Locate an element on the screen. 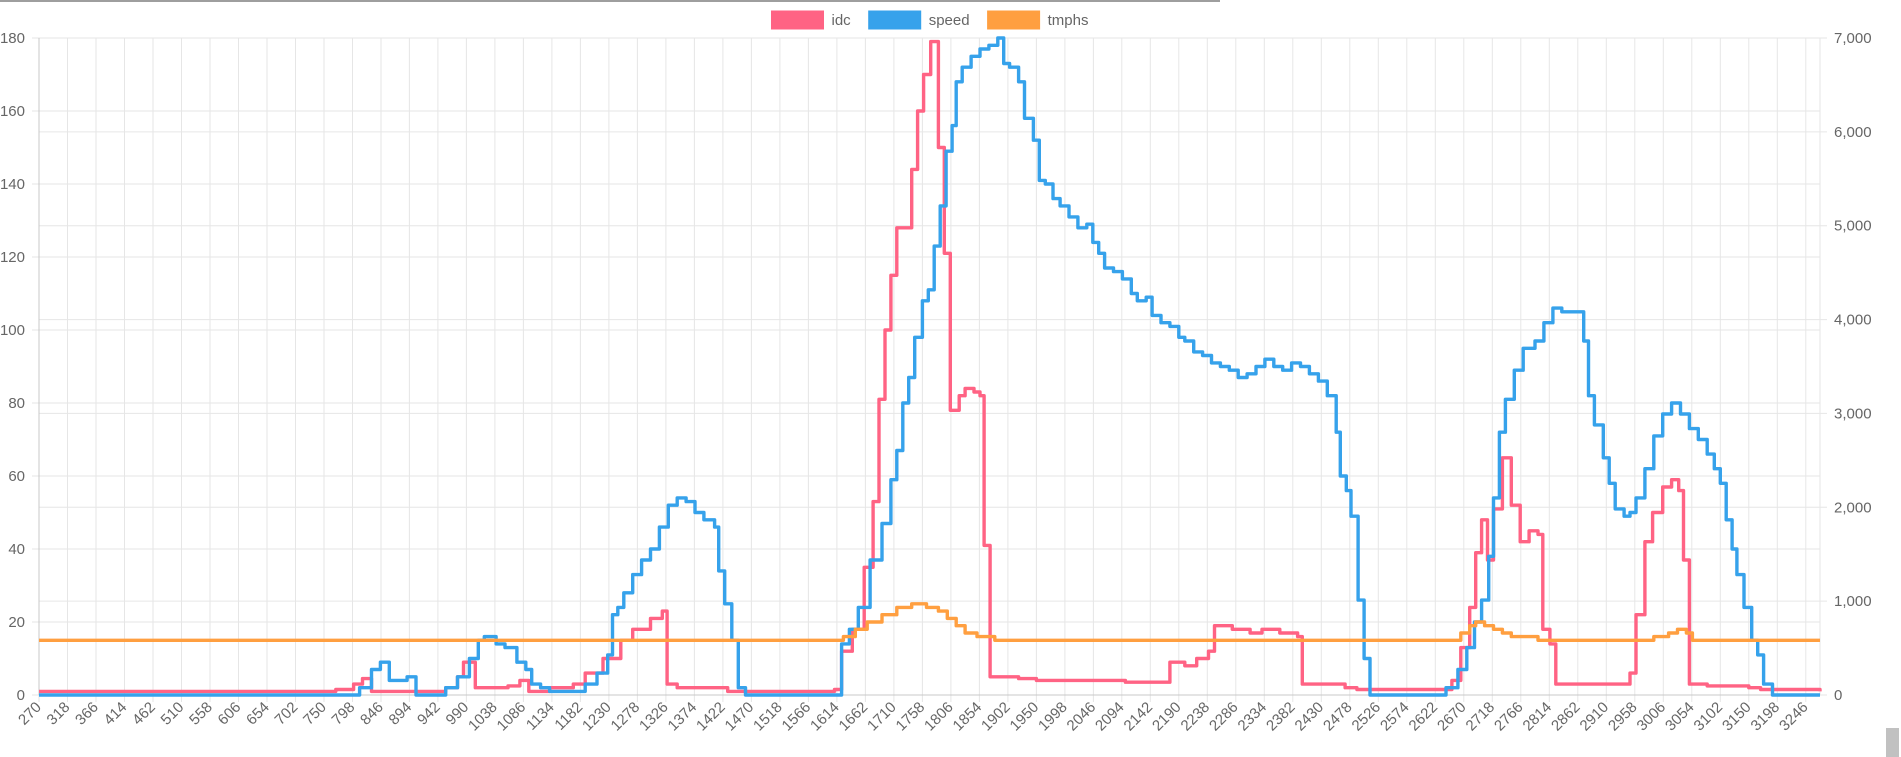 The image size is (1901, 757). x-tick-label-2238: 2238 is located at coordinates (1196, 717).